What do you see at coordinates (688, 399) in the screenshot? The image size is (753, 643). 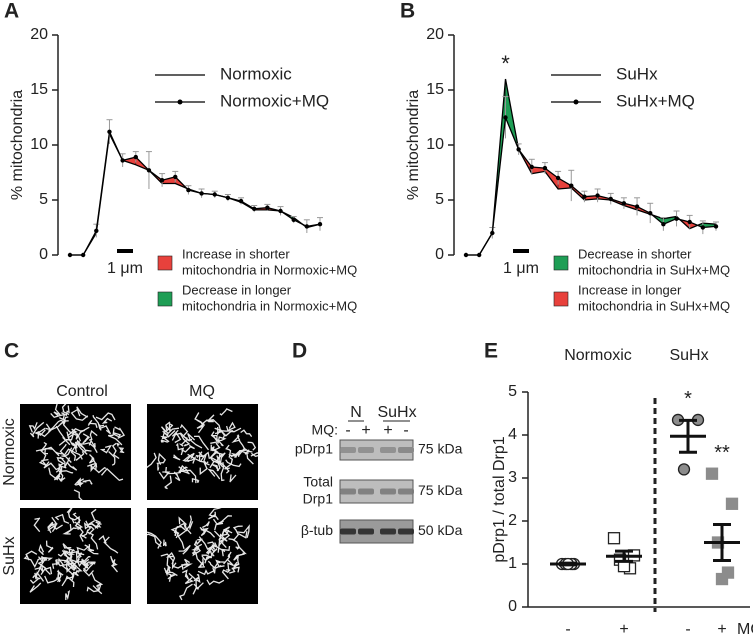 I see `annotation: *` at bounding box center [688, 399].